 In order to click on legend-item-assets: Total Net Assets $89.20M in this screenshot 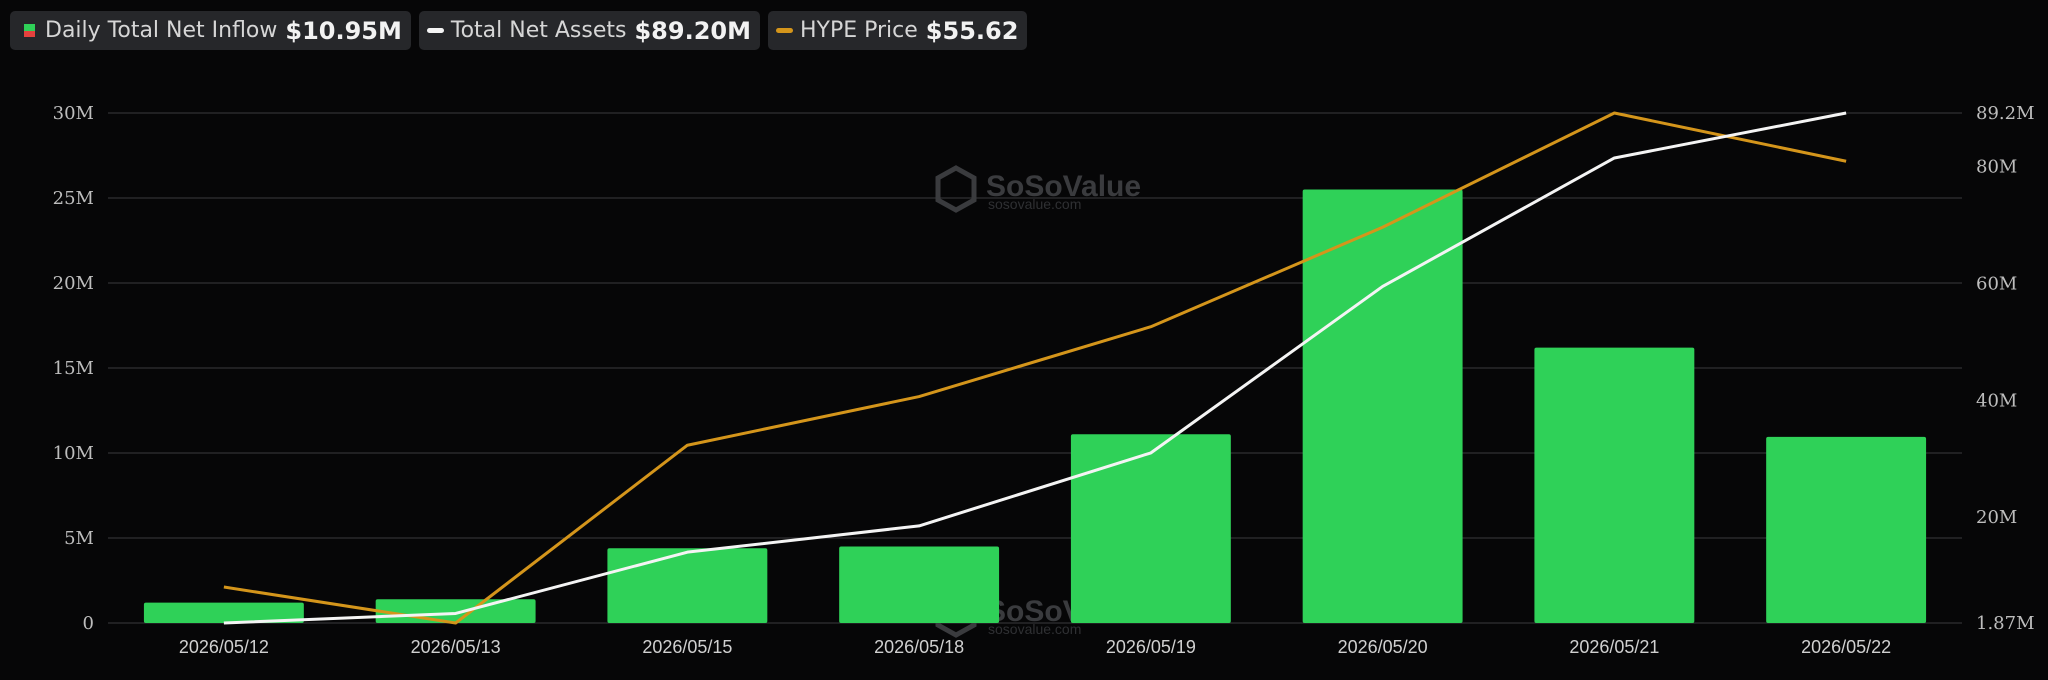, I will do `click(589, 30)`.